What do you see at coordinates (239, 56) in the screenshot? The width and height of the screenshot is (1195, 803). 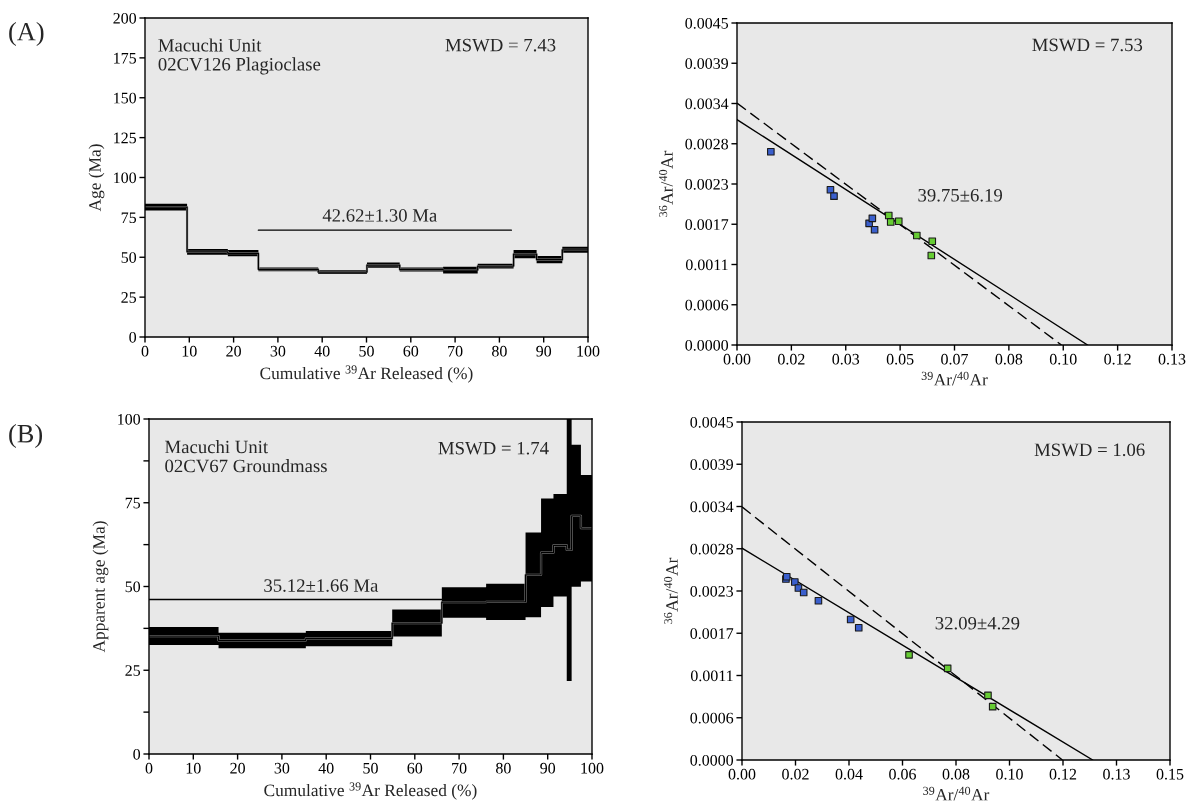 I see `annotation: Macuchi Unit 02CV126 Plagioclase` at bounding box center [239, 56].